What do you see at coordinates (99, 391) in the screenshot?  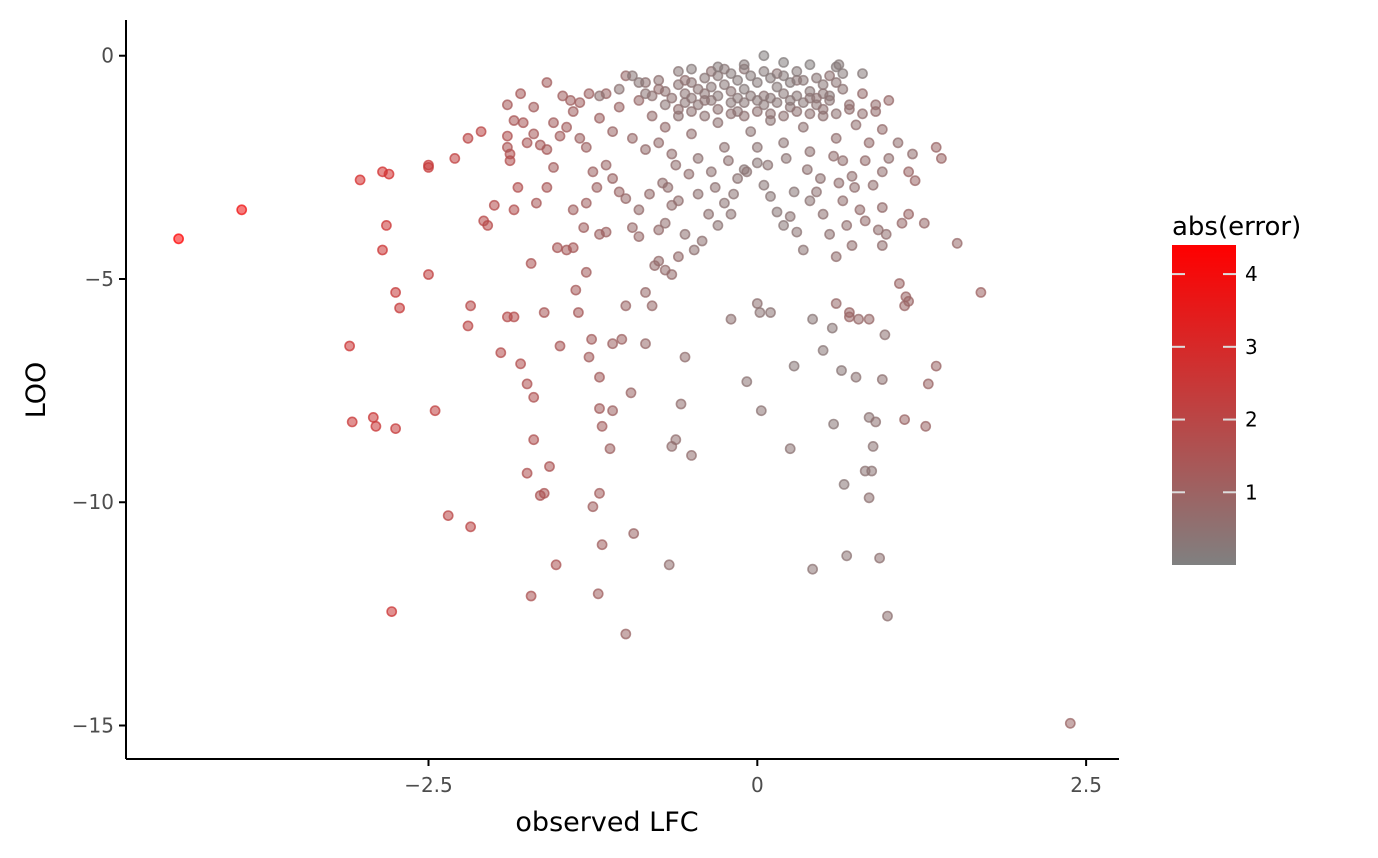 I see `y-axis-ticks: 0 −5 −10 −15` at bounding box center [99, 391].